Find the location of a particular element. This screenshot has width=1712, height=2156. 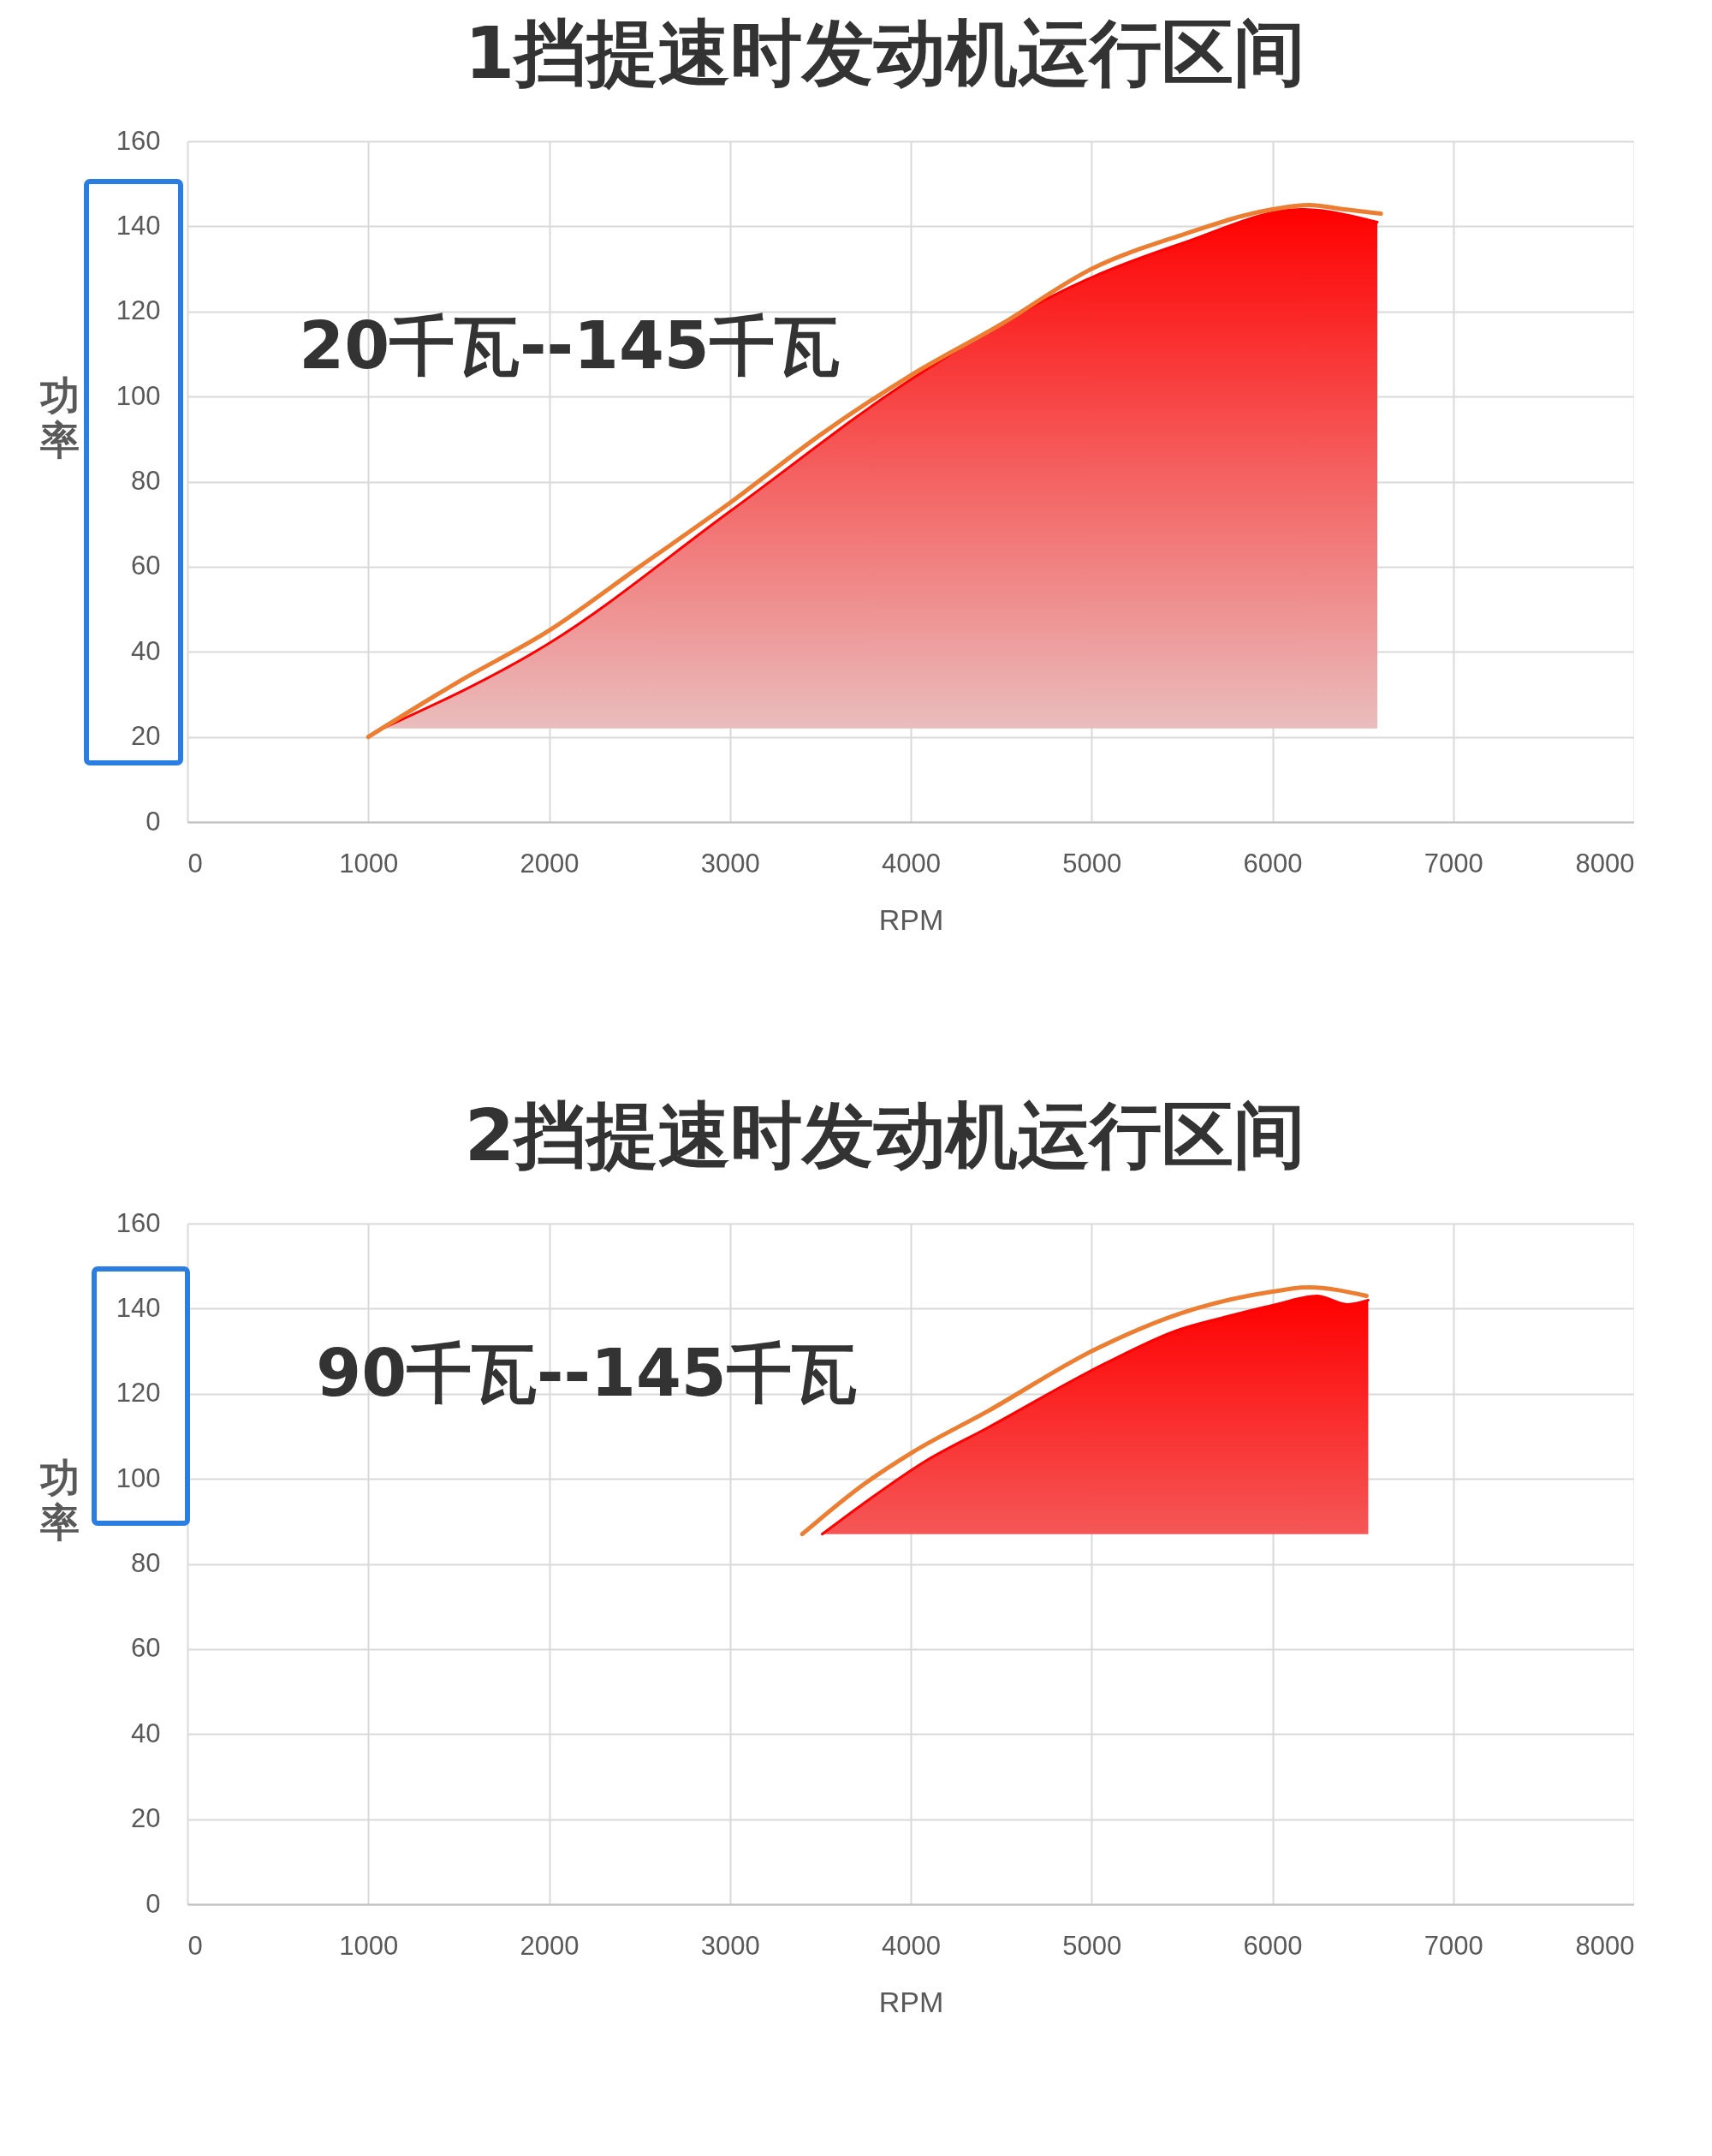

annotation: 90千瓦--145千瓦 is located at coordinates (586, 1373).